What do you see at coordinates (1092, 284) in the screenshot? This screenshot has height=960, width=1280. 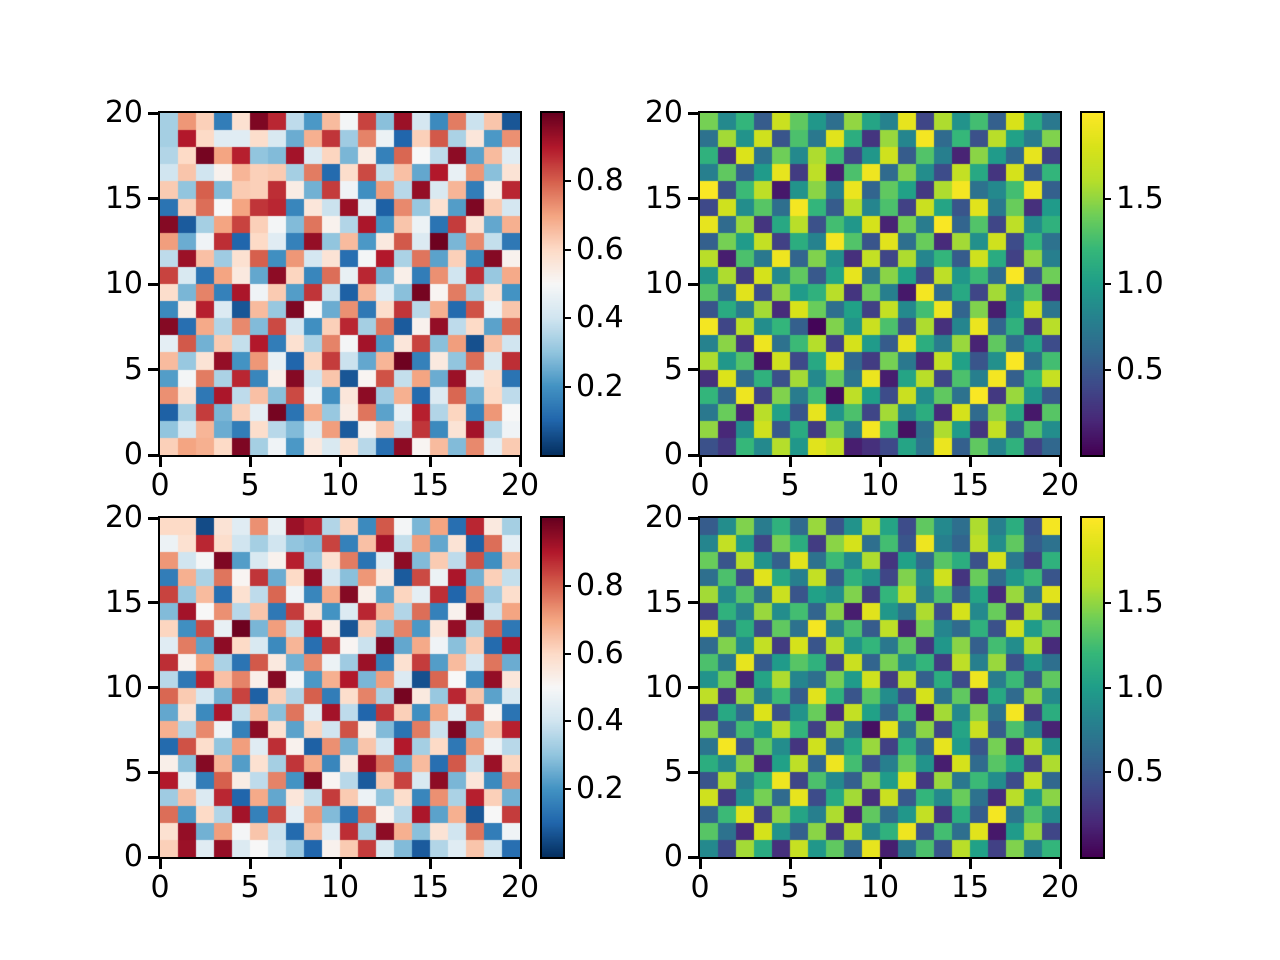 I see `colorbar-canvas-top-right` at bounding box center [1092, 284].